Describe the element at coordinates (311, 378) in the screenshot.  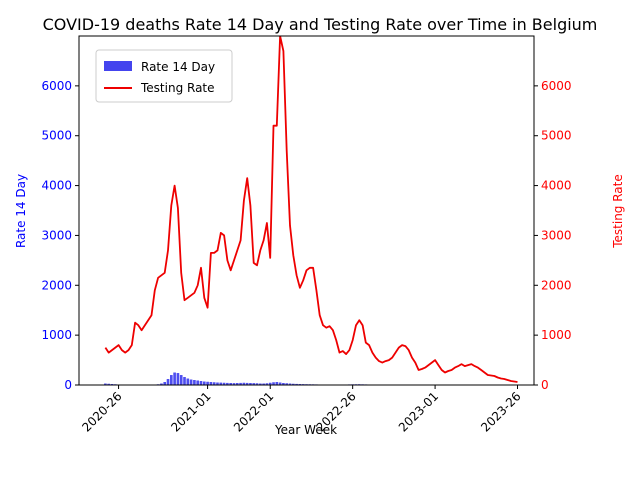
I see `bar-series` at that location.